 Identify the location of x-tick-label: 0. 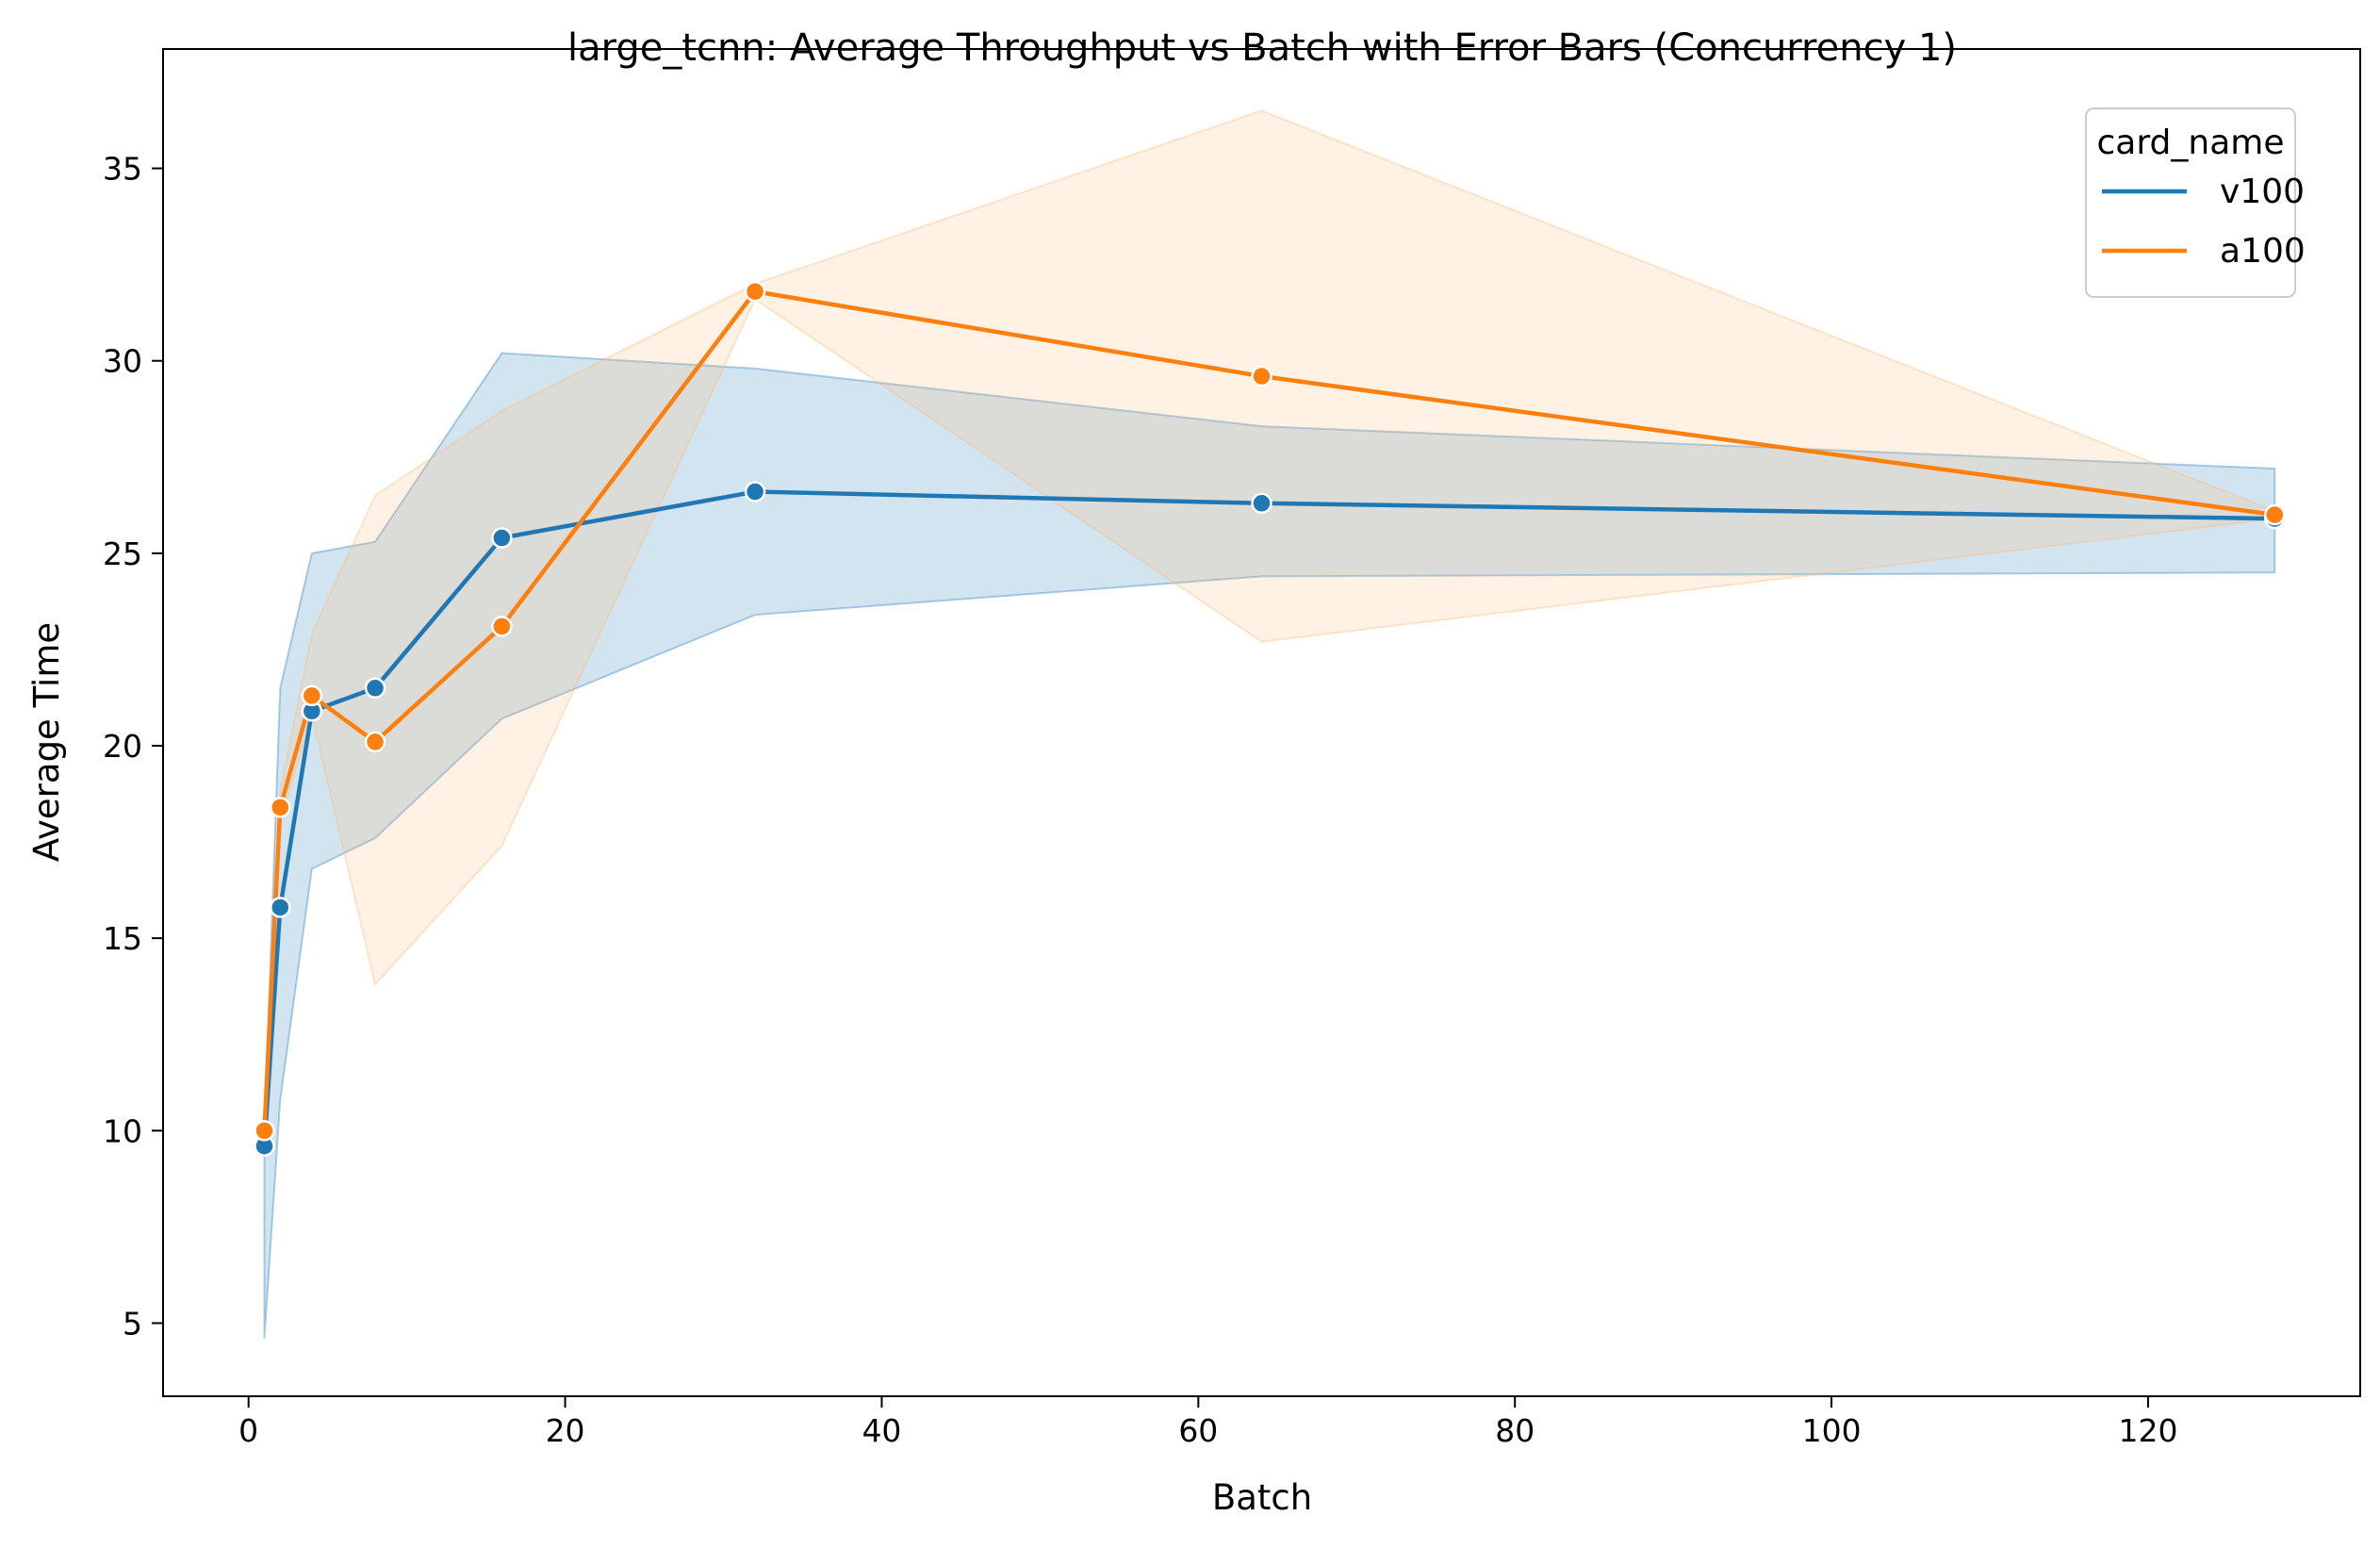
(248, 1430).